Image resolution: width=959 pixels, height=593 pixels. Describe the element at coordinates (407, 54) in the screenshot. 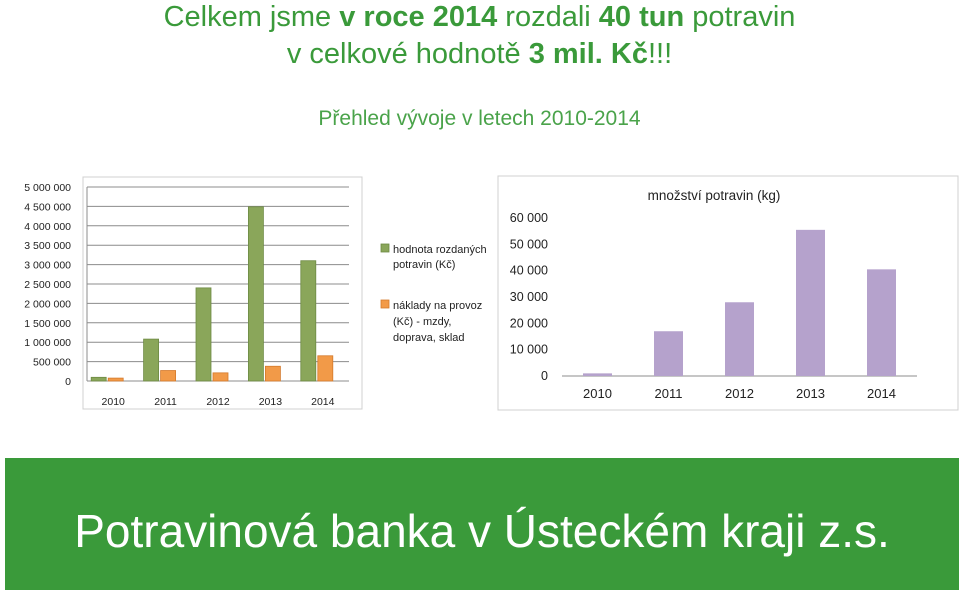

I see `headline-text: v celkové hodnotě` at that location.